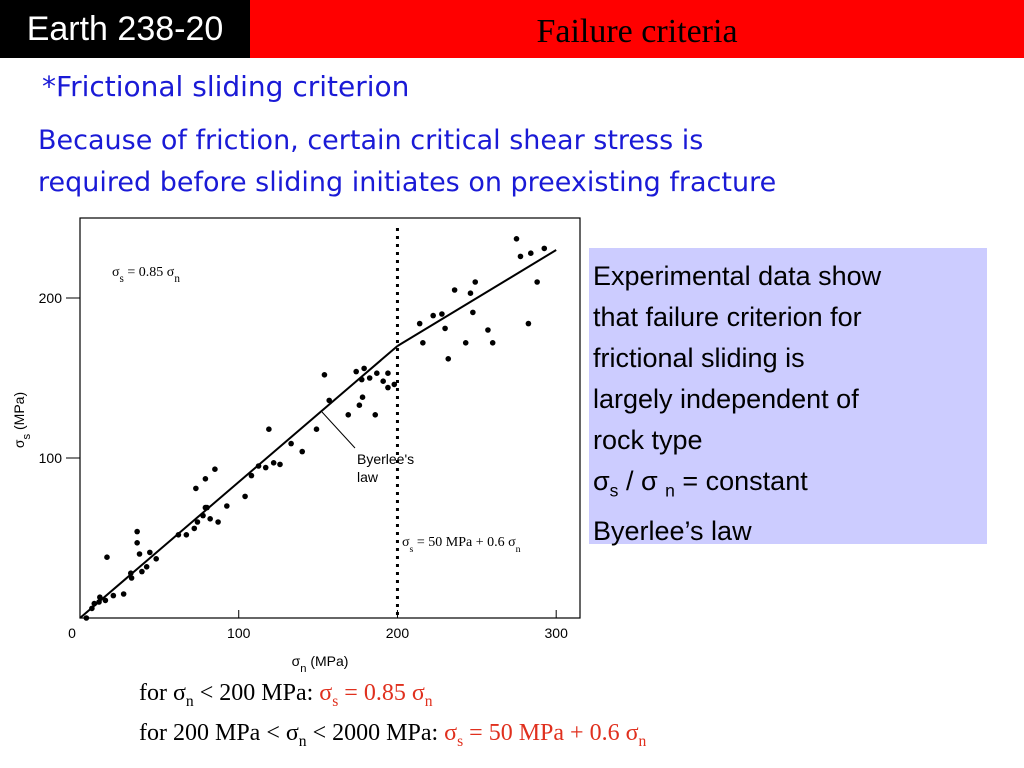  What do you see at coordinates (741, 481) in the screenshot?
I see `t: = constant` at bounding box center [741, 481].